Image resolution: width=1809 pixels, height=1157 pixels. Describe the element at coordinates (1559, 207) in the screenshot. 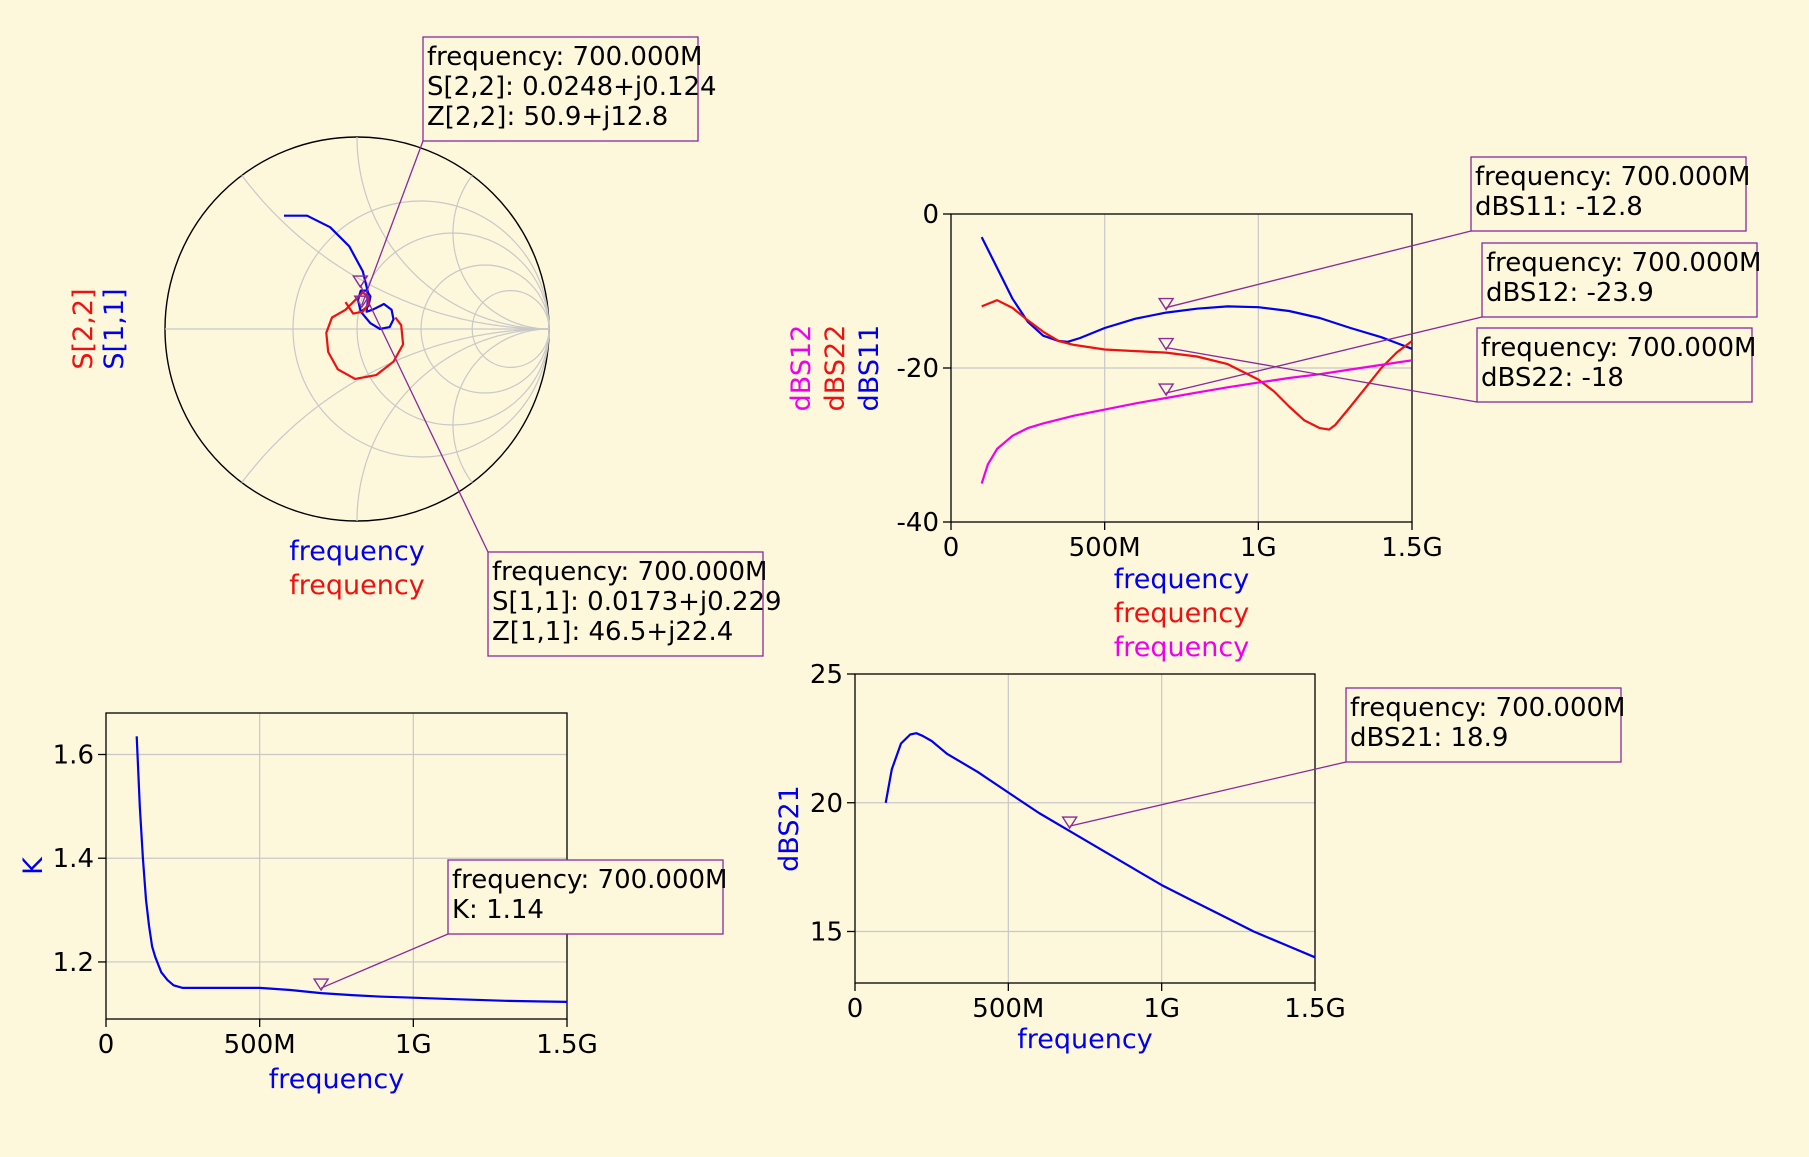

I see `marker-callout-dBS11-text-1: dBS11: -12.8` at that location.